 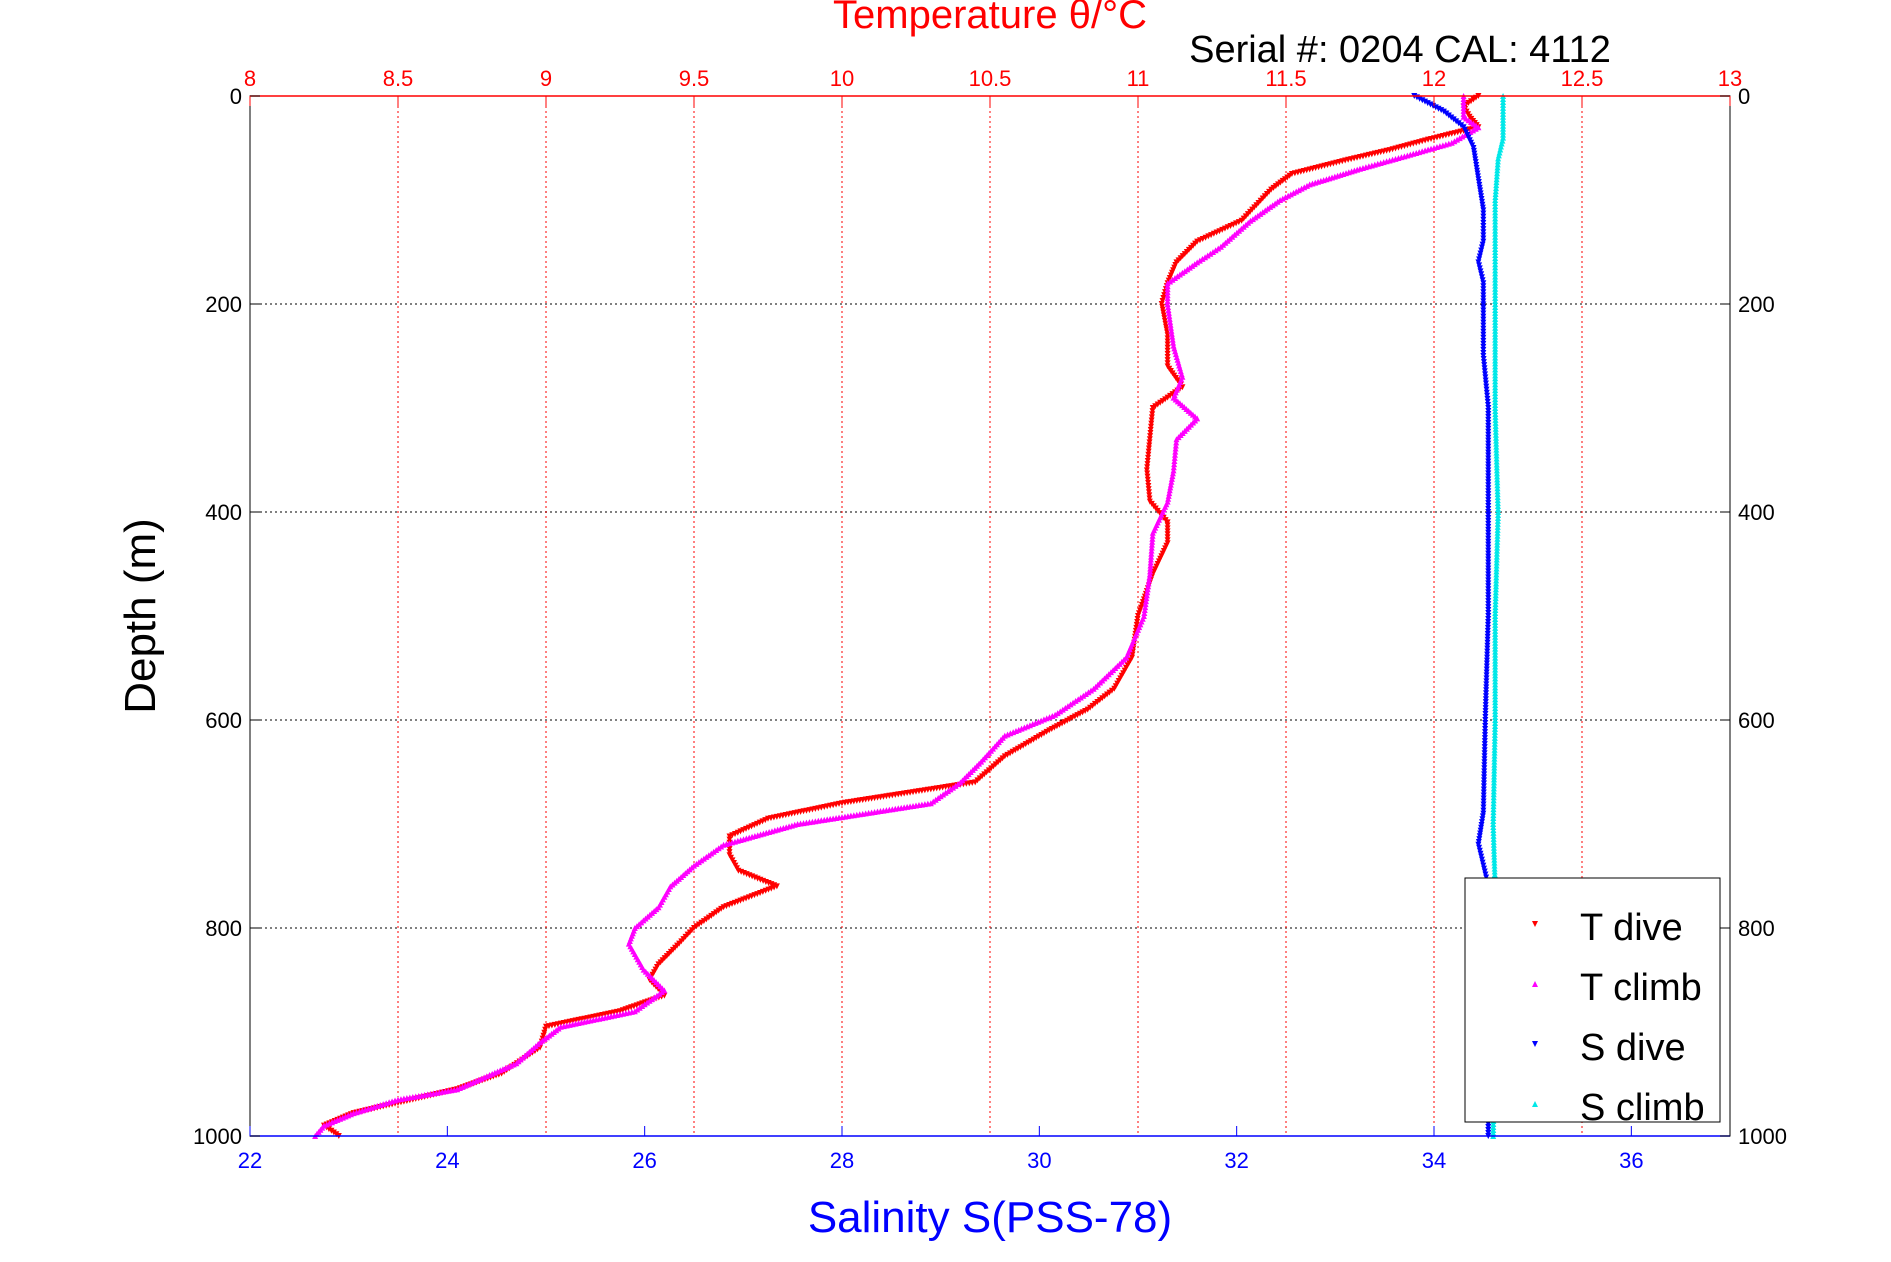 What do you see at coordinates (1641, 988) in the screenshot?
I see `legend-label: T climb` at bounding box center [1641, 988].